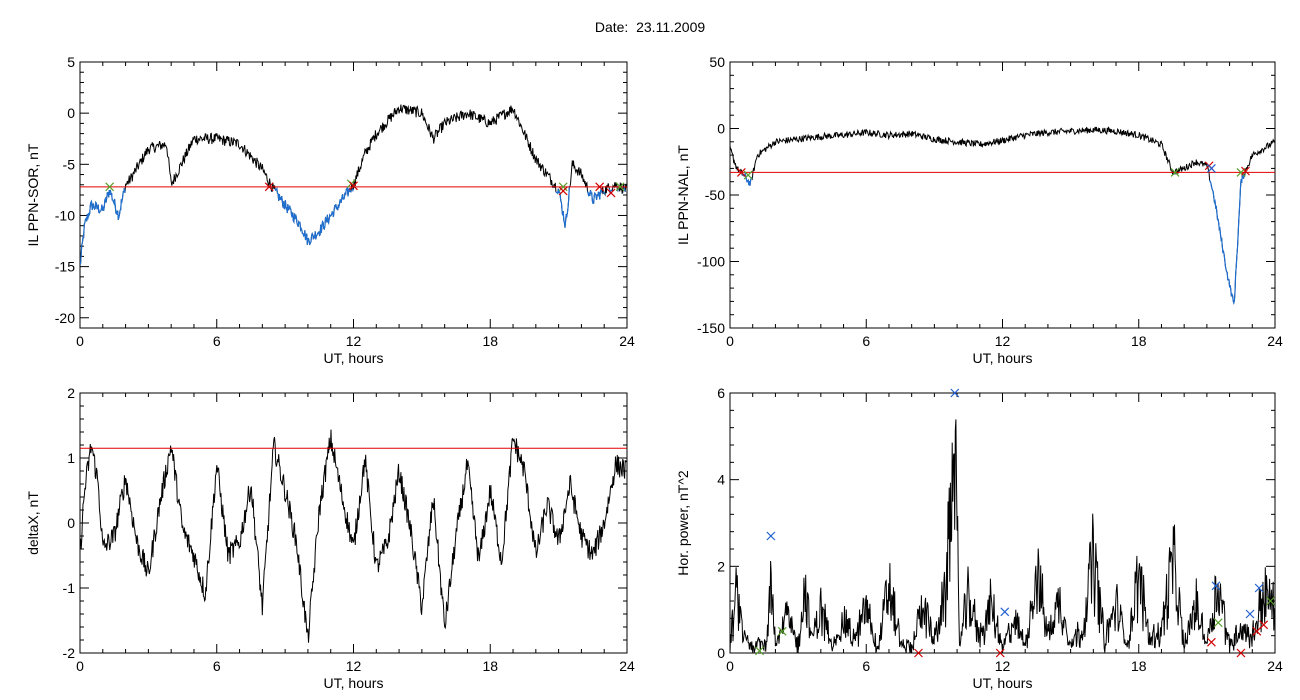 Image resolution: width=1300 pixels, height=700 pixels. I want to click on date-title: Date: 23.11.2009, so click(650, 27).